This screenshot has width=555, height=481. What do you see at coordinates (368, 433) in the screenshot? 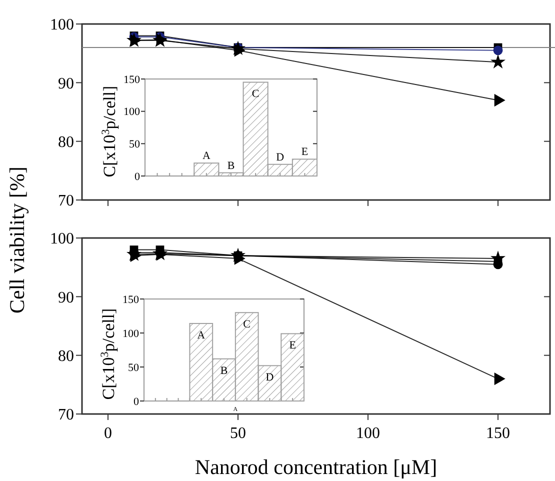
I see `x-tick-label: 100` at bounding box center [368, 433].